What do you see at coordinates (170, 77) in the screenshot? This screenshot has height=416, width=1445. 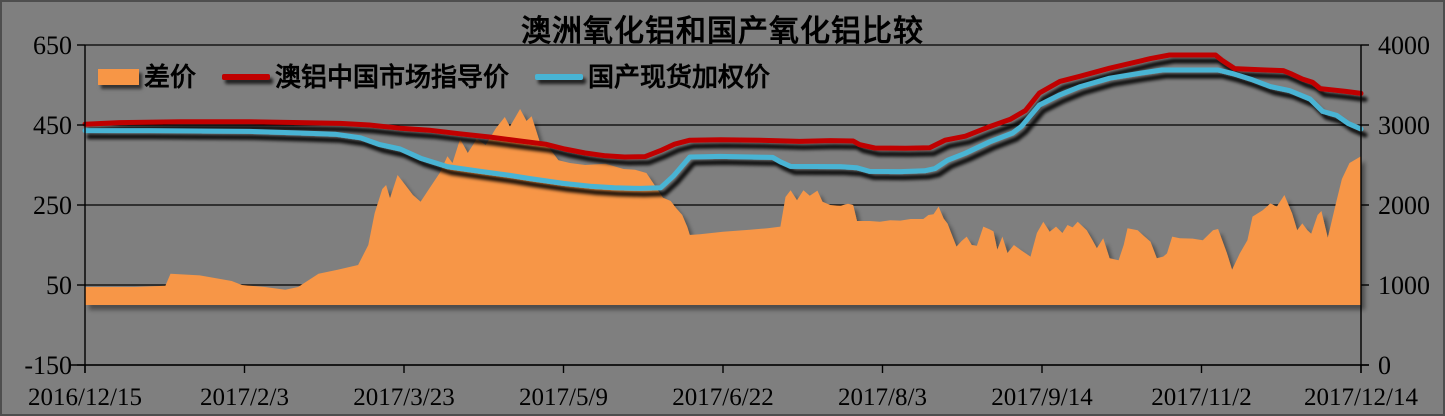 I see `legend-label-spread: 差价` at bounding box center [170, 77].